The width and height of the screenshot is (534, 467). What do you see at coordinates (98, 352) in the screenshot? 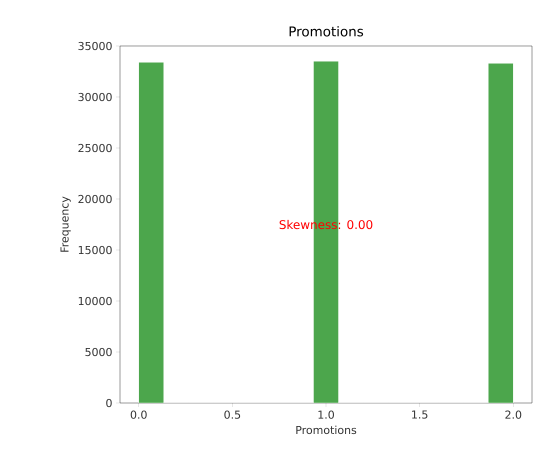
I see `y-tick-label: 5000` at bounding box center [98, 352].